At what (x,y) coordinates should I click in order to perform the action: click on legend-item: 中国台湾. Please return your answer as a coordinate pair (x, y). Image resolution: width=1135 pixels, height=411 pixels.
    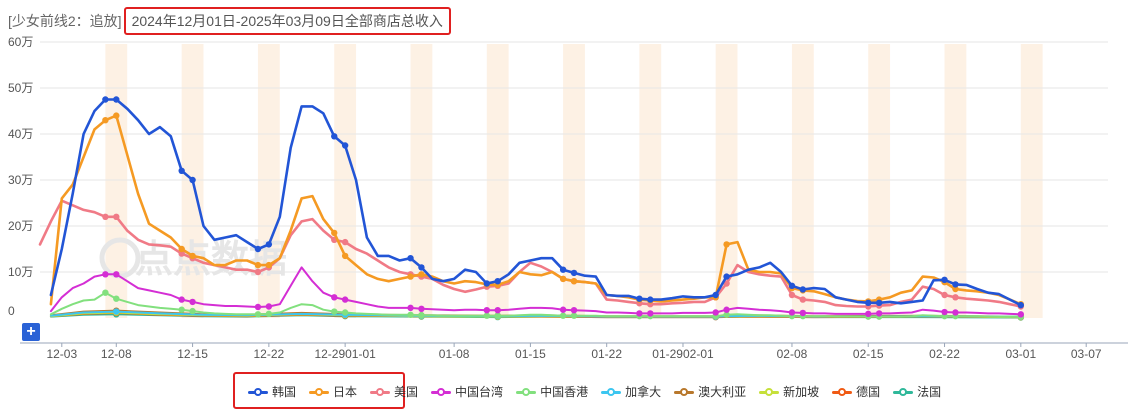
    Looking at the image, I should click on (467, 391).